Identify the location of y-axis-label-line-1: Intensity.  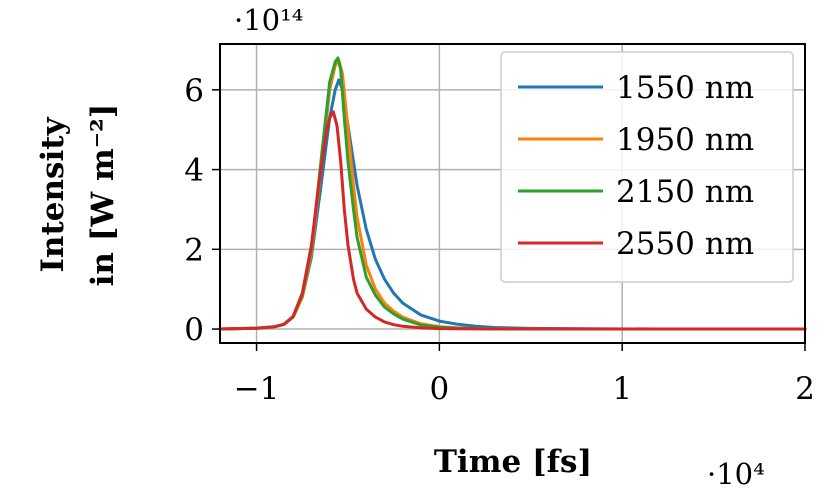
(53, 194).